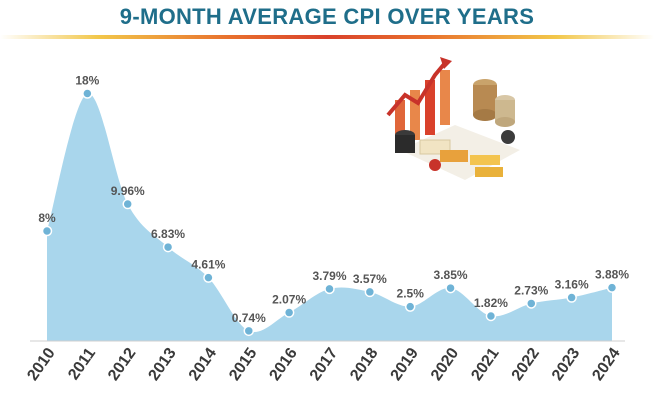 The image size is (654, 412). What do you see at coordinates (324, 364) in the screenshot?
I see `x-tick-label: 2017` at bounding box center [324, 364].